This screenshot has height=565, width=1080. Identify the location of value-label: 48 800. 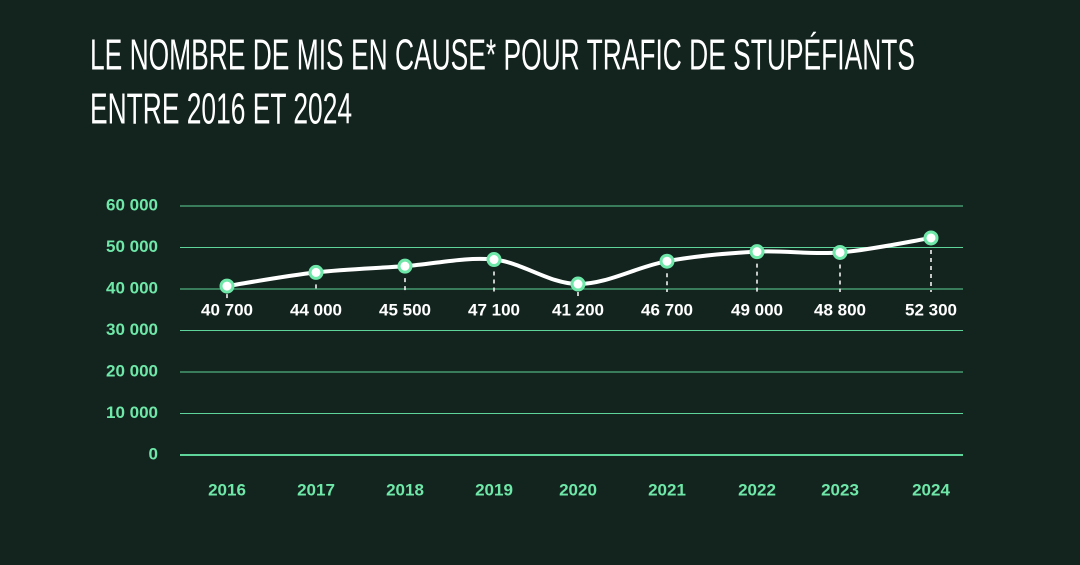
(840, 309).